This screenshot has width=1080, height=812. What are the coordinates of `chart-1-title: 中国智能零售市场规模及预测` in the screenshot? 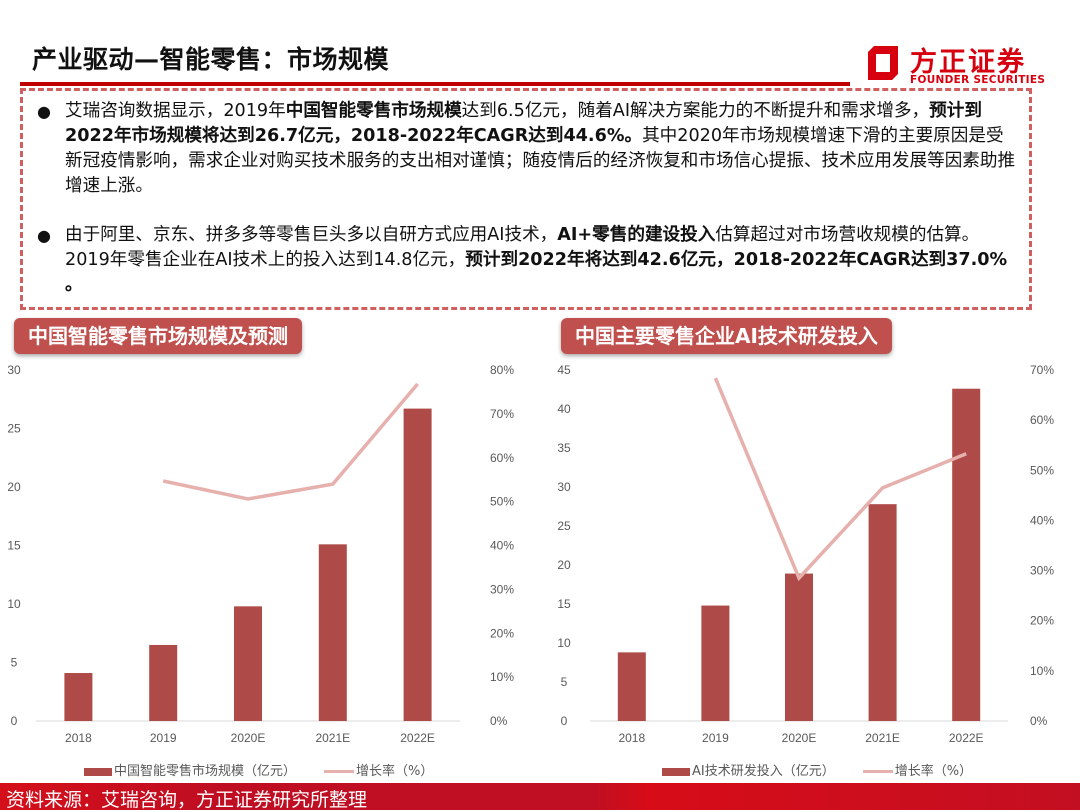 It's located at (158, 336).